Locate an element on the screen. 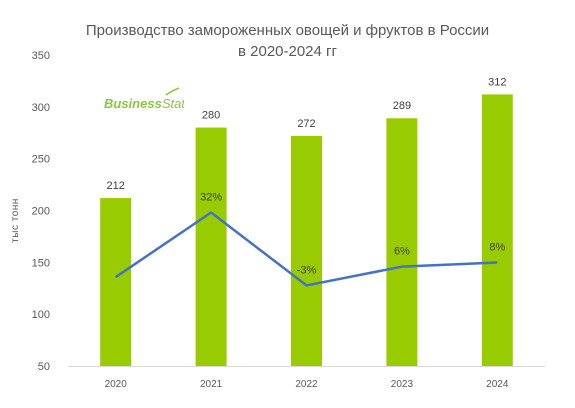 This screenshot has width=575, height=408. x-tick-label: 2022 is located at coordinates (306, 384).